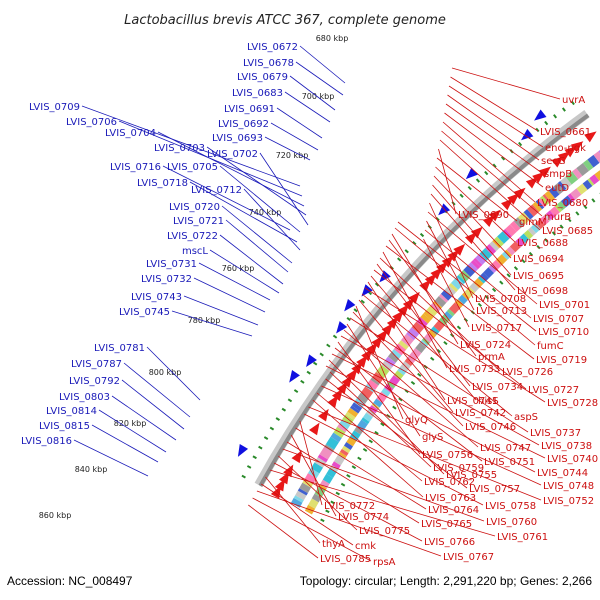 The image size is (600, 600). I want to click on right-gene-label: LVIS_0738, so click(566, 446).